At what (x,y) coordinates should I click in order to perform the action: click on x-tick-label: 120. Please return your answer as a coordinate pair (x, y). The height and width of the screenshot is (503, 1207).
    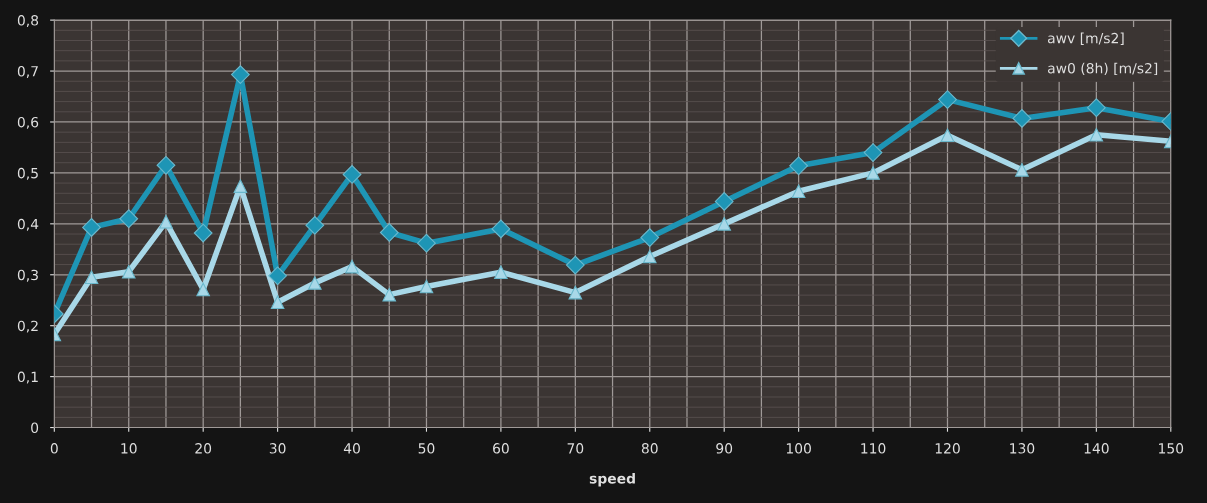
    Looking at the image, I should click on (947, 448).